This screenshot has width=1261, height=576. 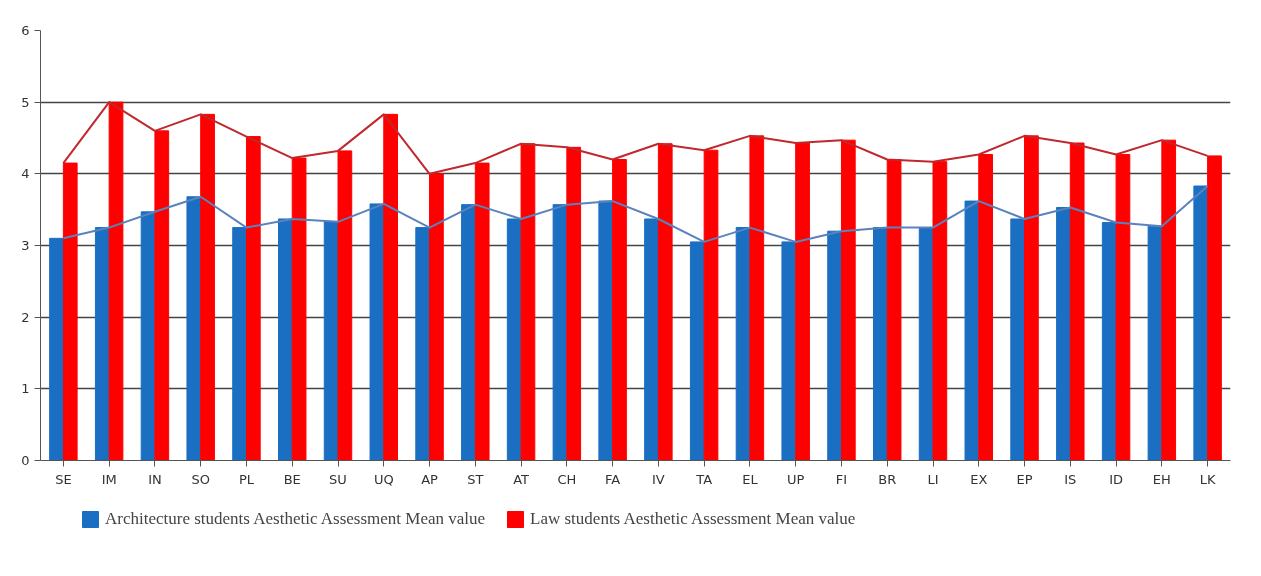 What do you see at coordinates (295, 519) in the screenshot?
I see `legend-label: Architecture students Aesthetic Assessment Mean value` at bounding box center [295, 519].